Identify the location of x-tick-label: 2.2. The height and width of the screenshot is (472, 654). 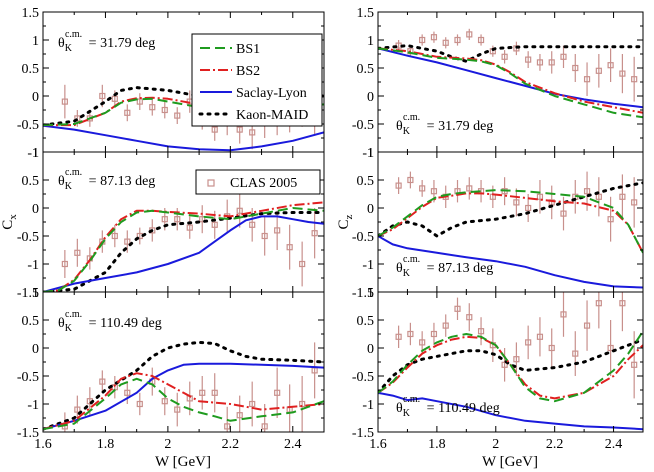
(231, 444).